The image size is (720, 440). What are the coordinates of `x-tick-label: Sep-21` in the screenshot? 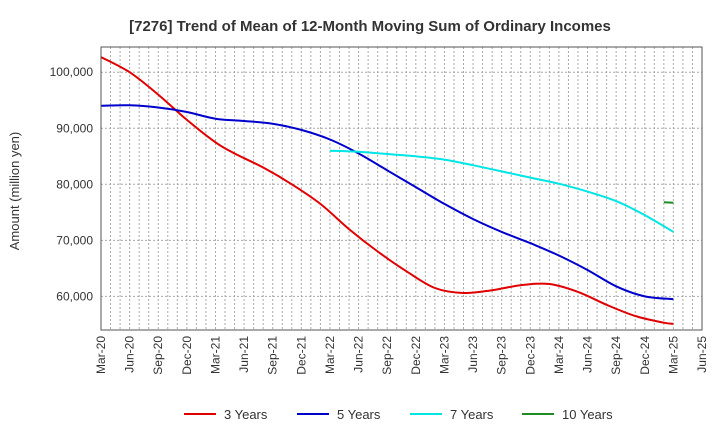 It's located at (273, 355).